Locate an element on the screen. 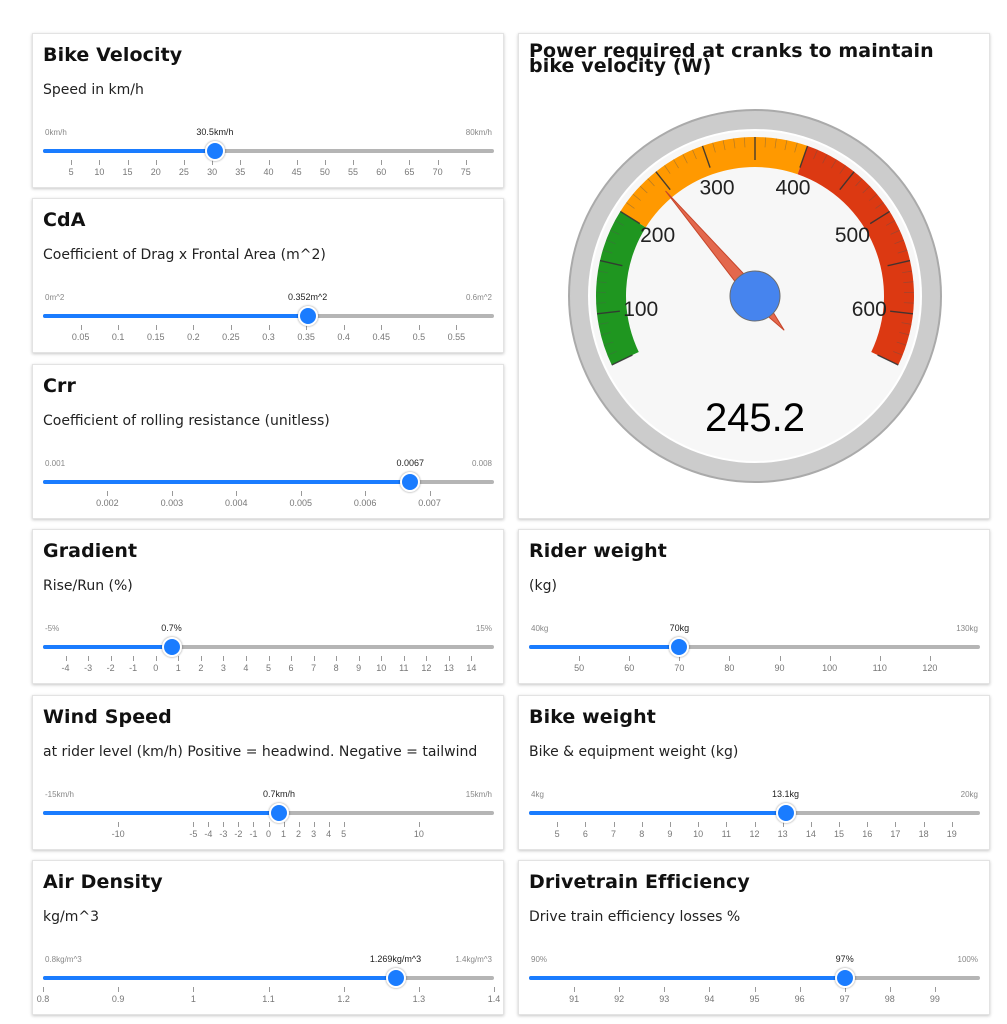 This screenshot has width=1007, height=1024. slider-tick-label: 93 is located at coordinates (664, 999).